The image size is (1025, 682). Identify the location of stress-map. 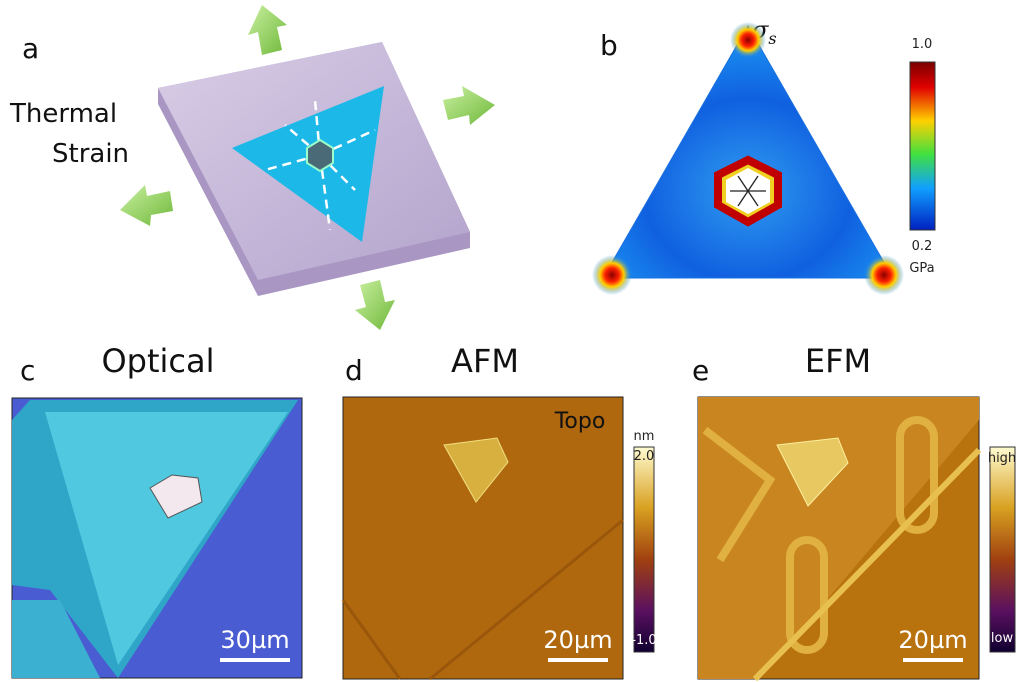
(748, 151).